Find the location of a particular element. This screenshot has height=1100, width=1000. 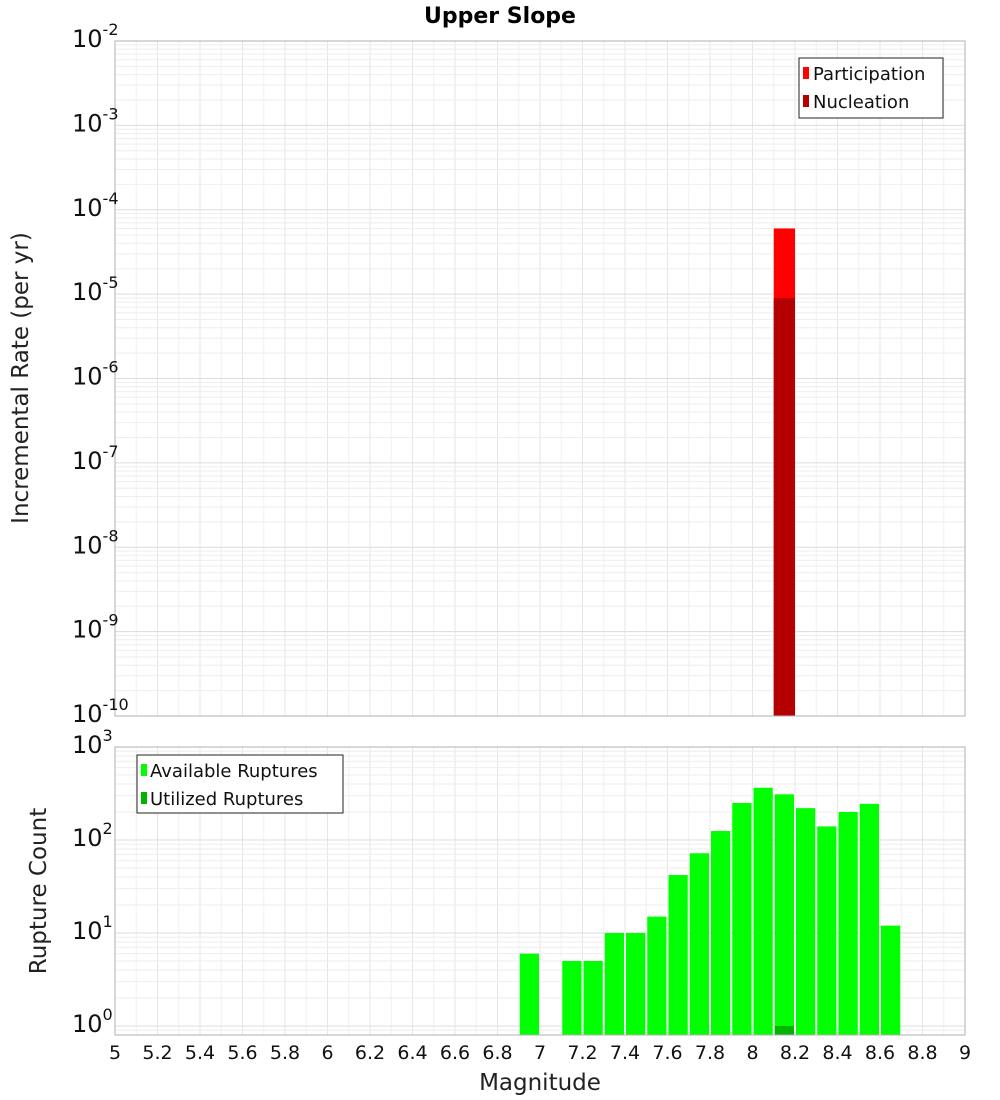

legend-label-available: Available Ruptures is located at coordinates (234, 771).